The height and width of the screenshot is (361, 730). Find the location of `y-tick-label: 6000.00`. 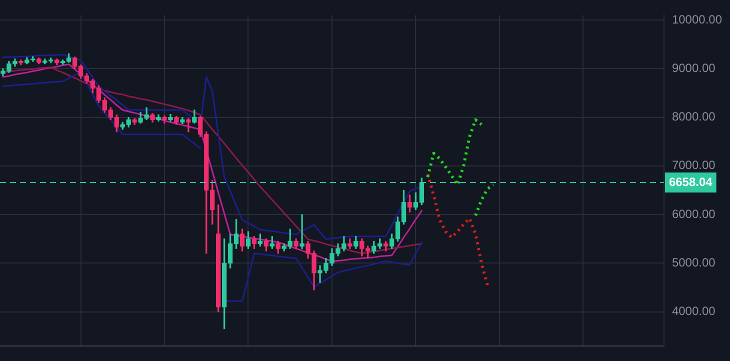

y-tick-label: 6000.00 is located at coordinates (694, 213).